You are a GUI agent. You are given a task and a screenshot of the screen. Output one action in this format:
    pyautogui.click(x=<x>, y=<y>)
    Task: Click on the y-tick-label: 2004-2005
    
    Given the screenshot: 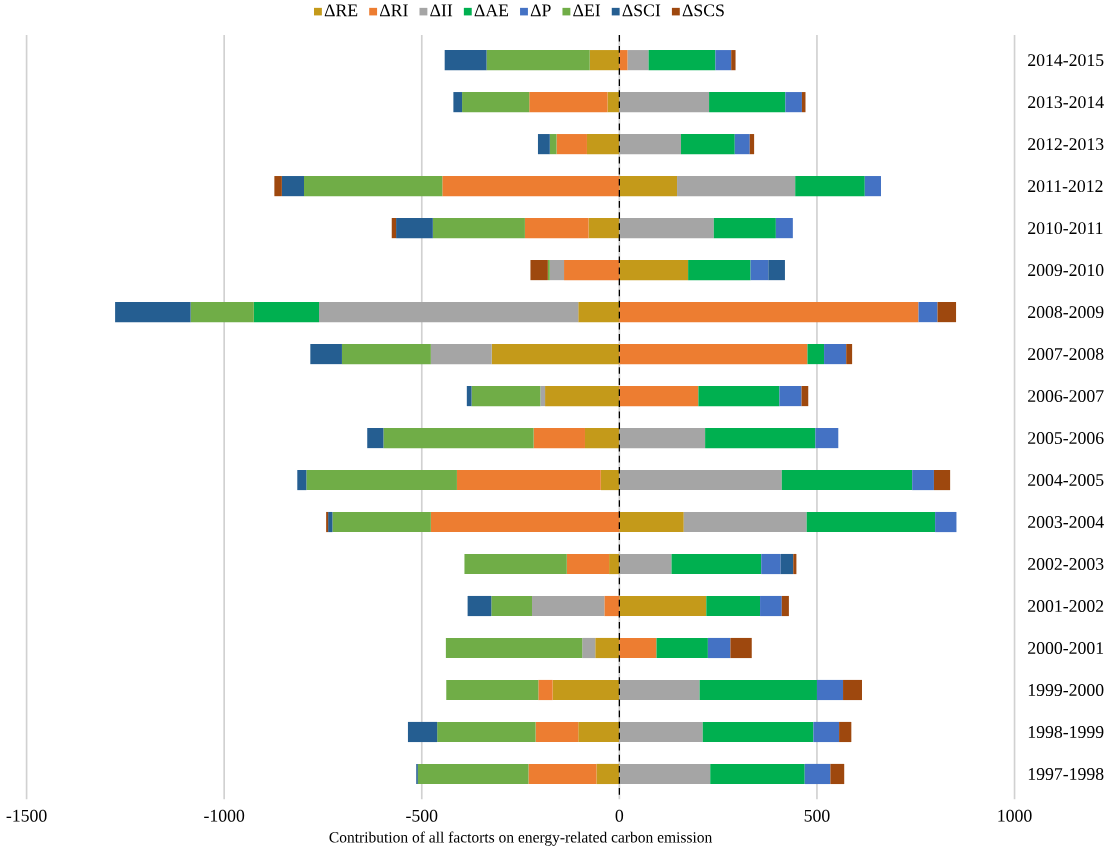 What is the action you would take?
    pyautogui.click(x=1066, y=480)
    